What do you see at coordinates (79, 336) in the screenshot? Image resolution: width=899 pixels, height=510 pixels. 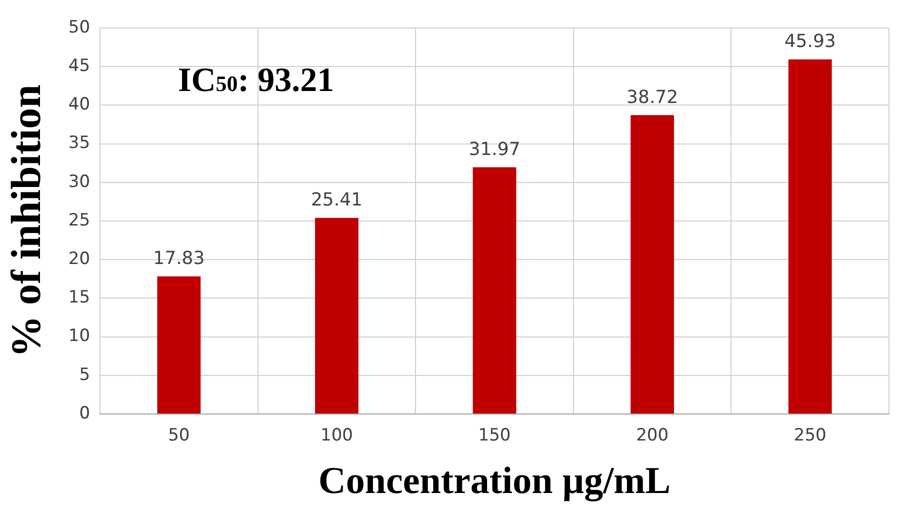 I see `y-tick-label: 10` at bounding box center [79, 336].